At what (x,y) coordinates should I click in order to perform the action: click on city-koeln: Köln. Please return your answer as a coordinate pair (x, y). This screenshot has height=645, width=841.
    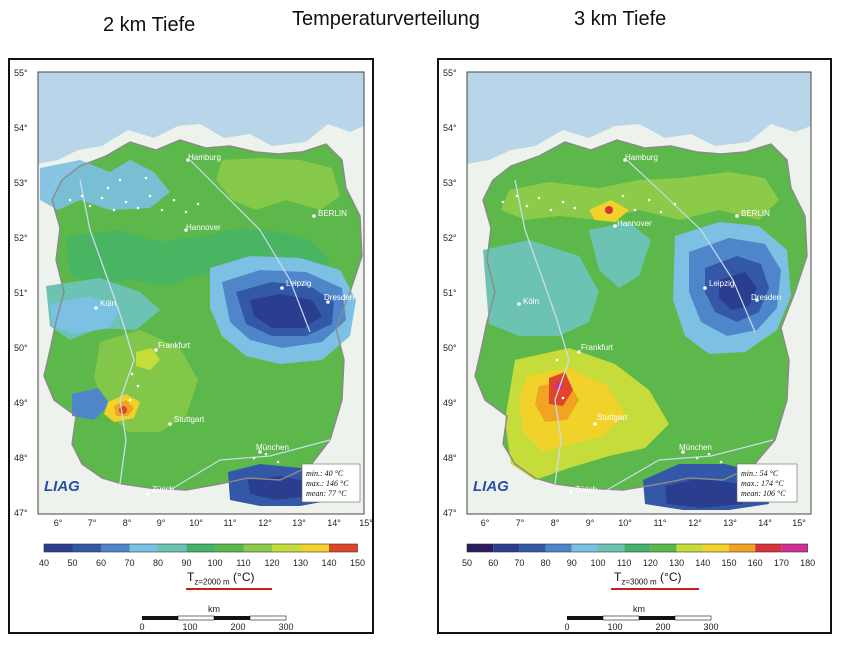
    Looking at the image, I should click on (108, 303).